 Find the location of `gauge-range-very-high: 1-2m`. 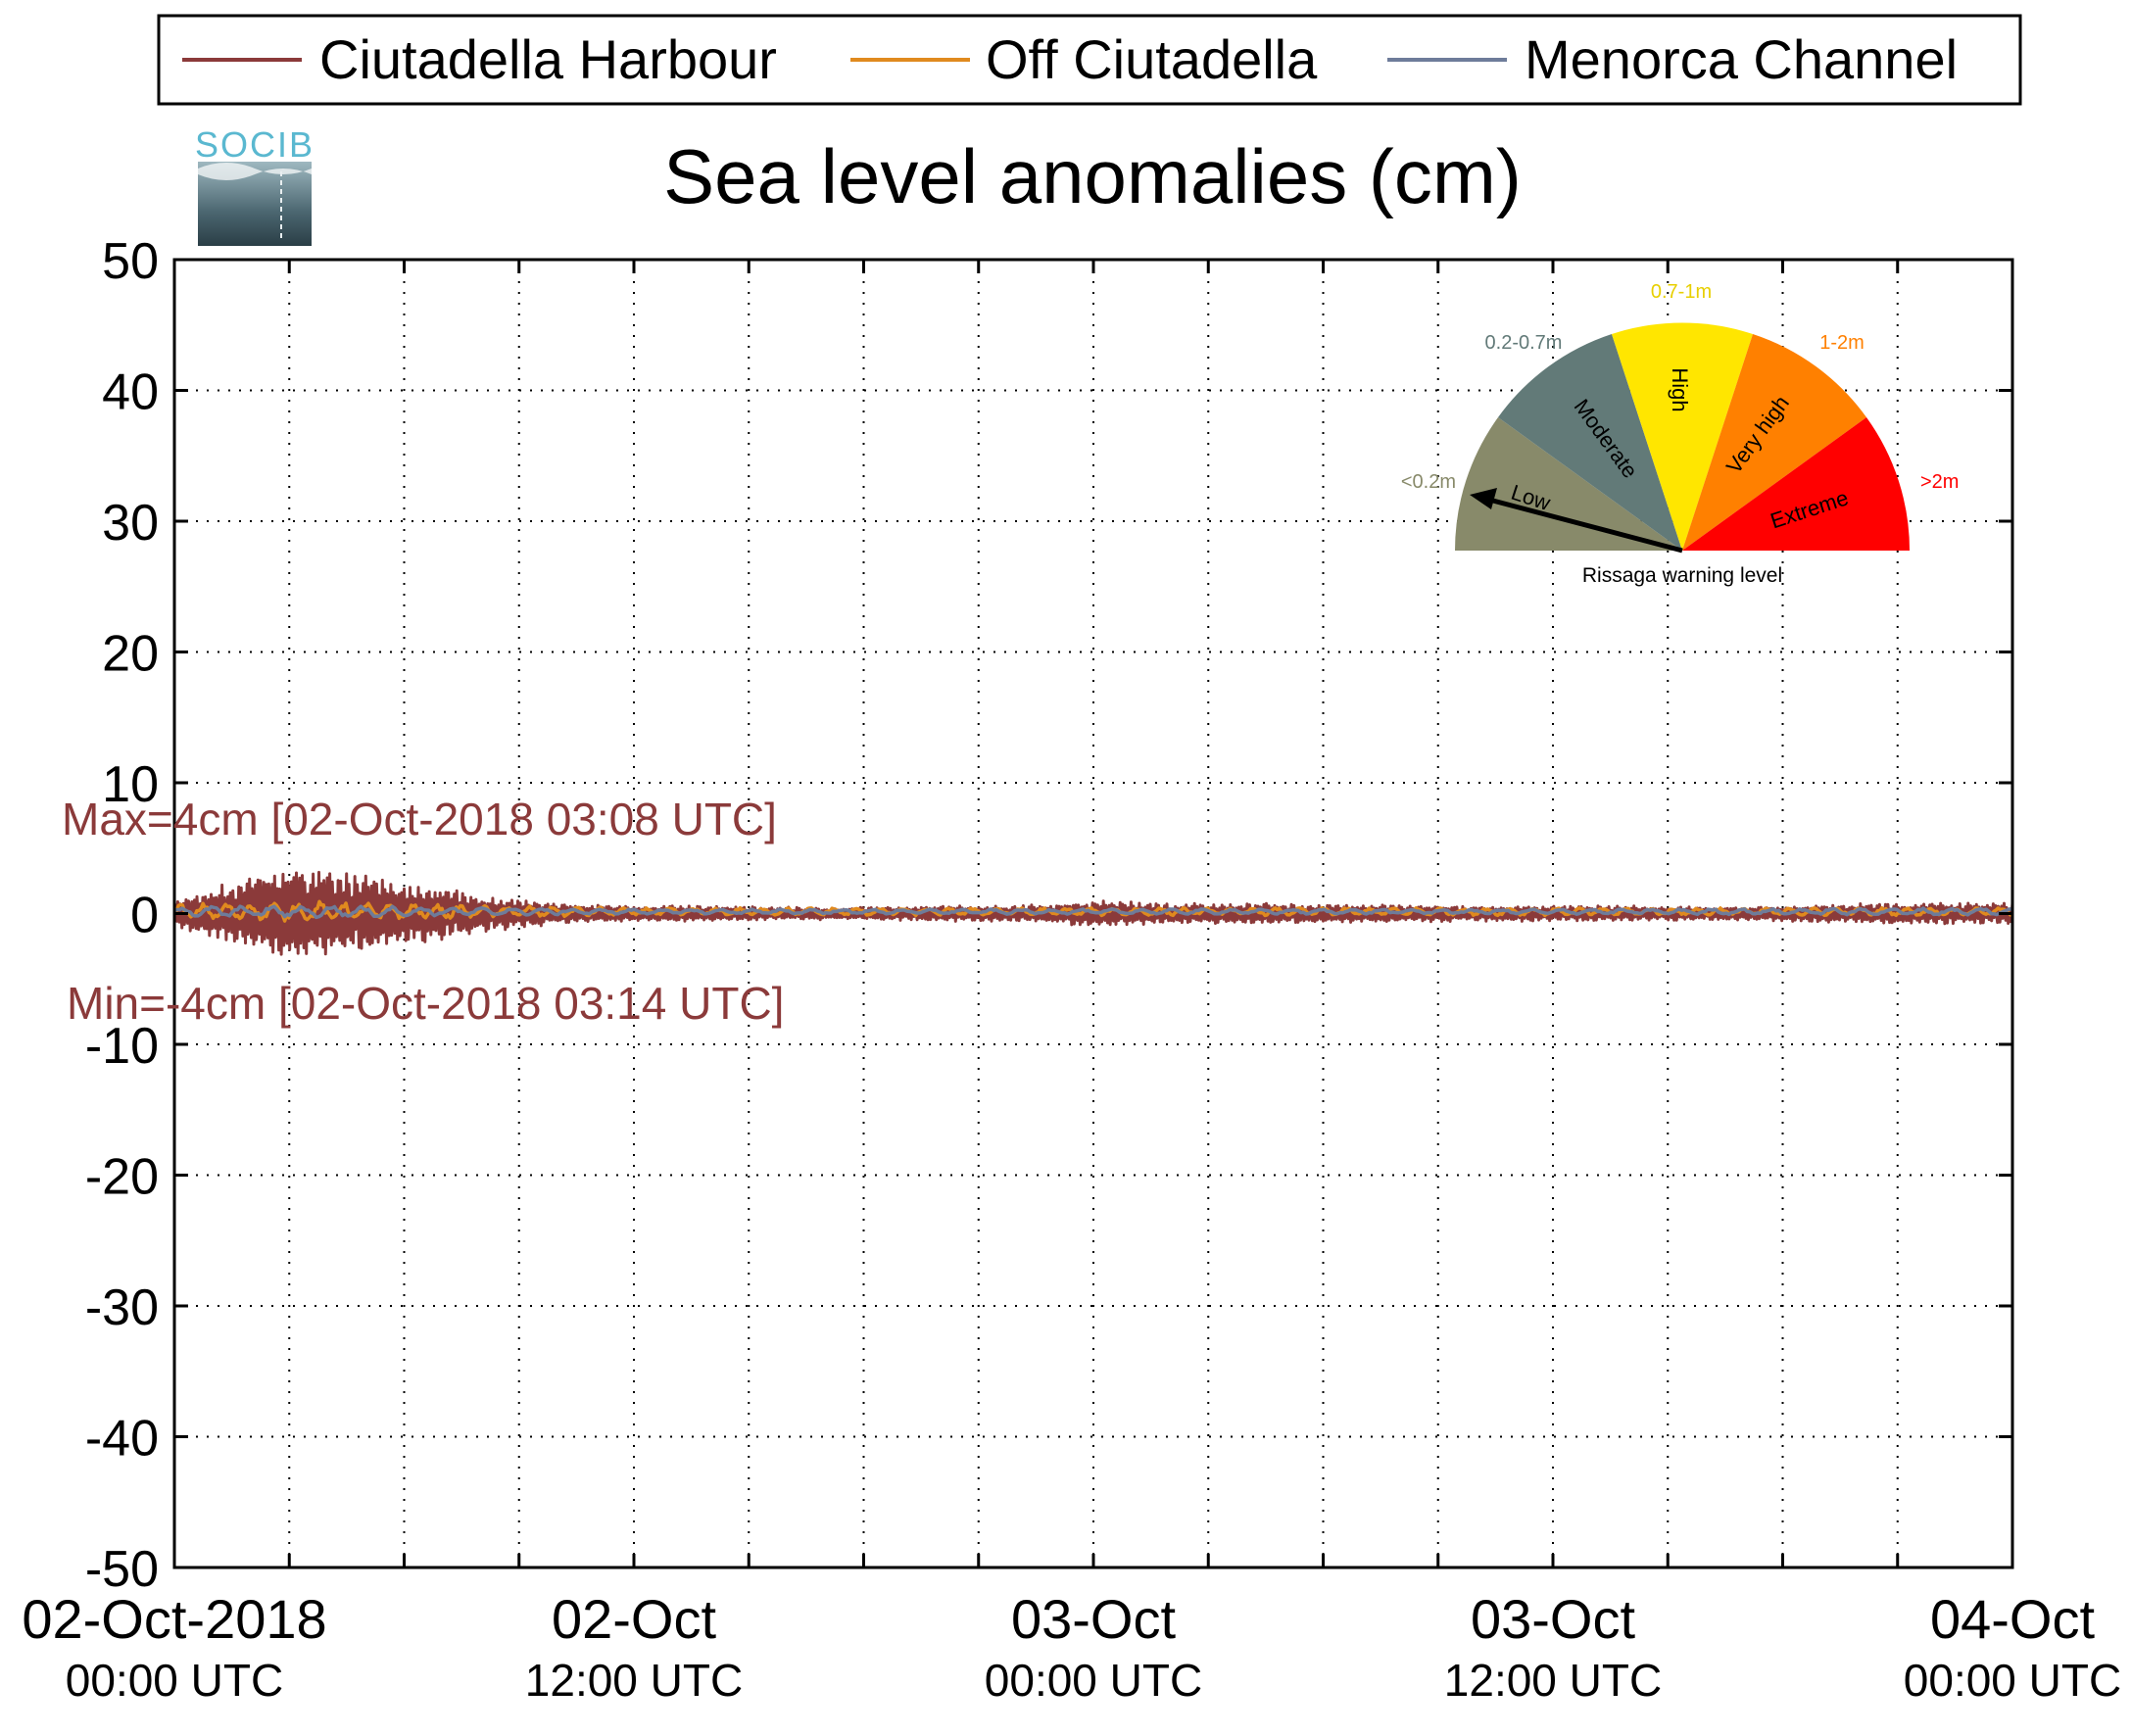

gauge-range-very-high: 1-2m is located at coordinates (1842, 343).